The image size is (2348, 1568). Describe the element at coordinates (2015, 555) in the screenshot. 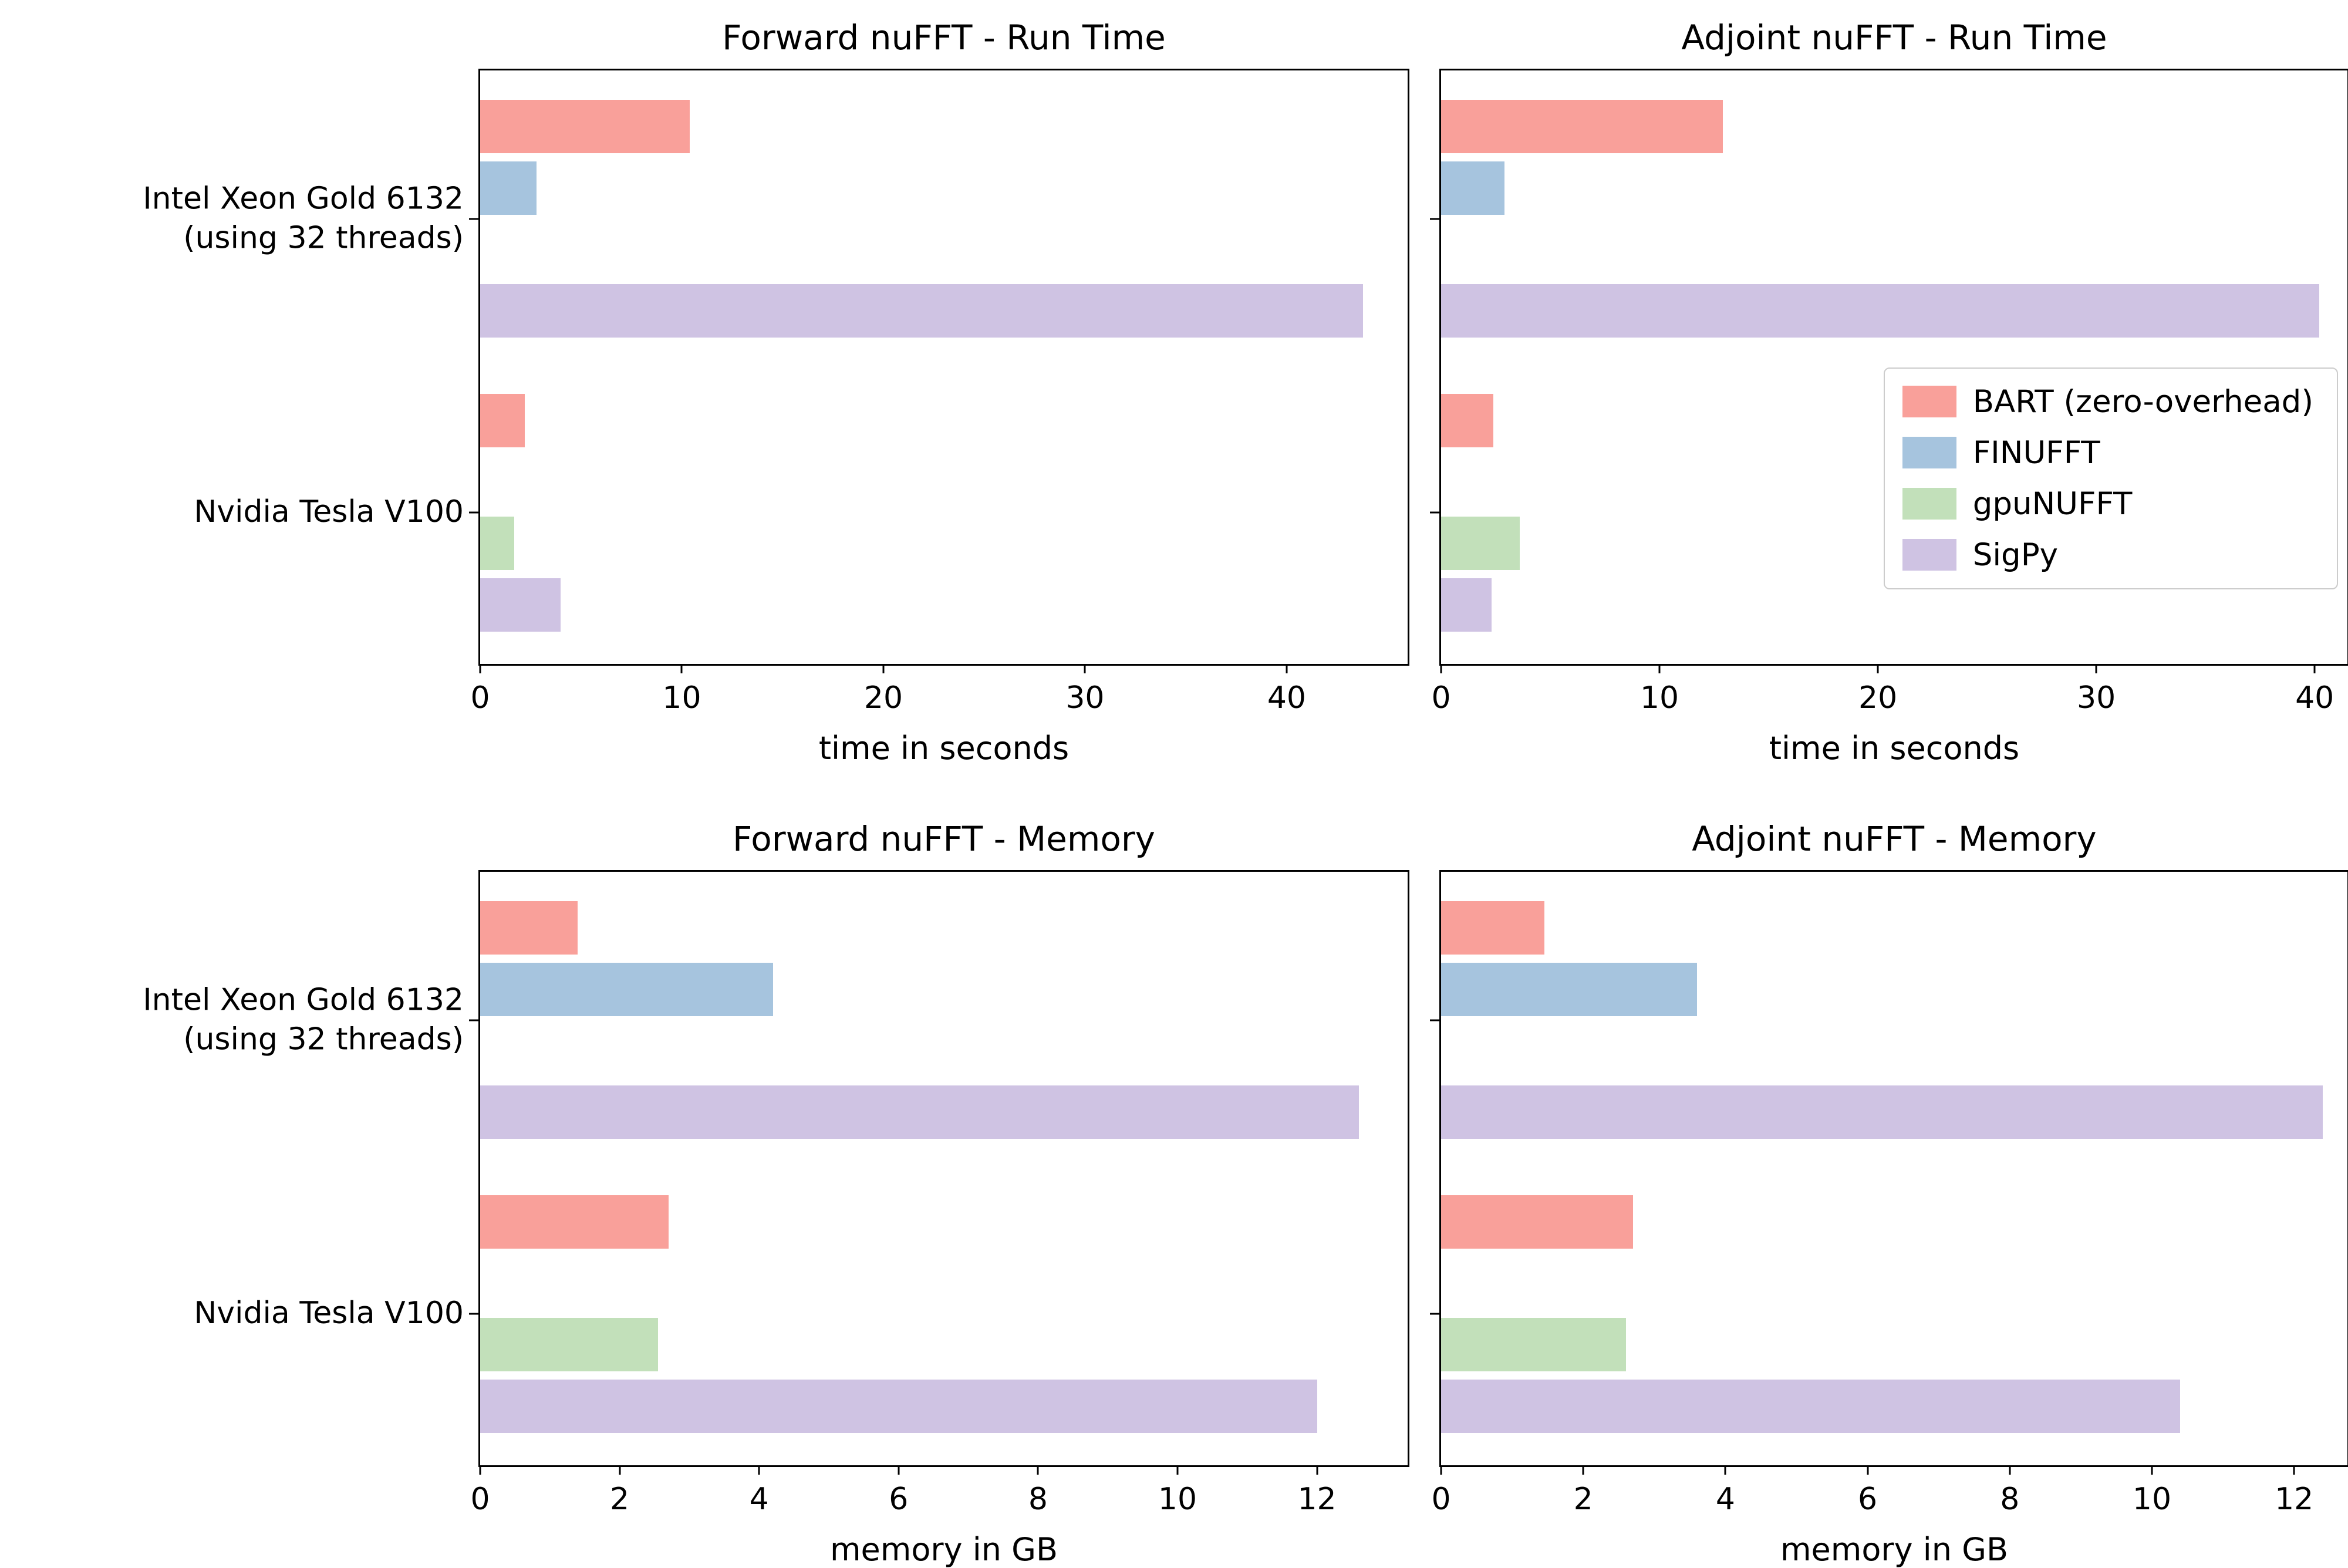

I see `legend-label: SigPy` at that location.